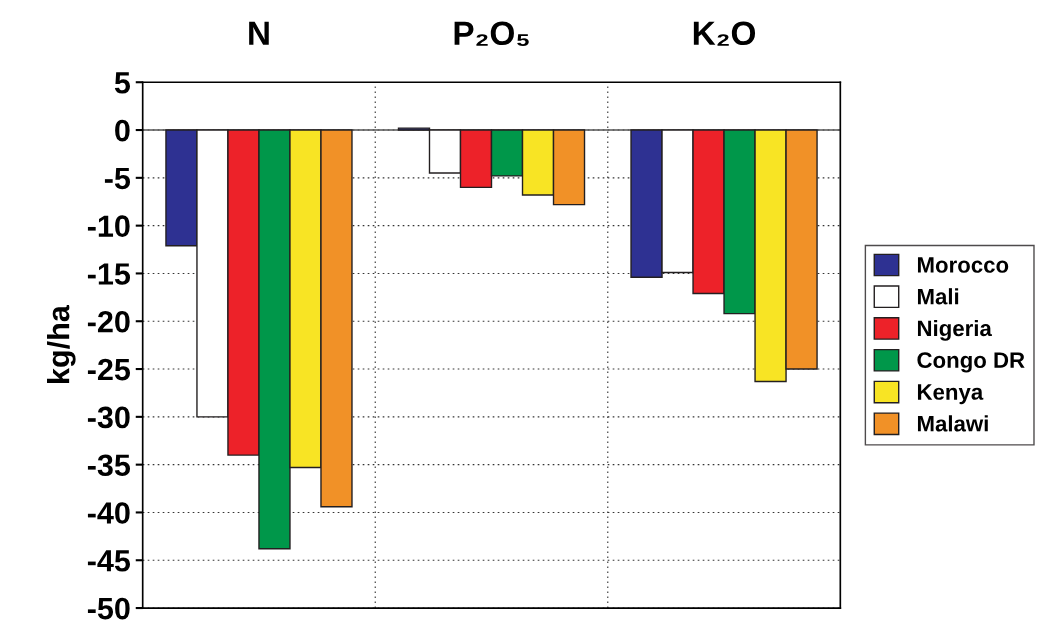  Describe the element at coordinates (954, 330) in the screenshot. I see `legend-label: Nigeria` at that location.